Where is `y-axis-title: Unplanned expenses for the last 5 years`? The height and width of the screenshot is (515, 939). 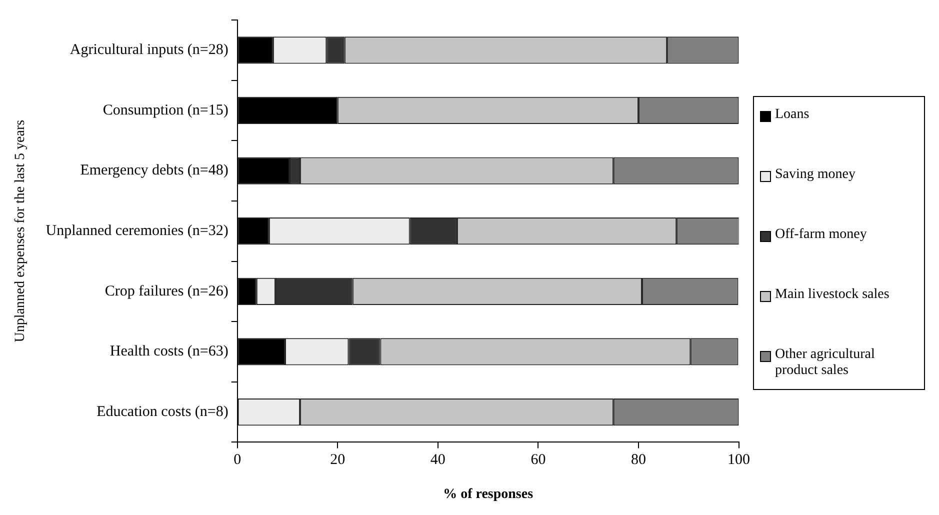 y-axis-title: Unplanned expenses for the last 5 years is located at coordinates (20, 231).